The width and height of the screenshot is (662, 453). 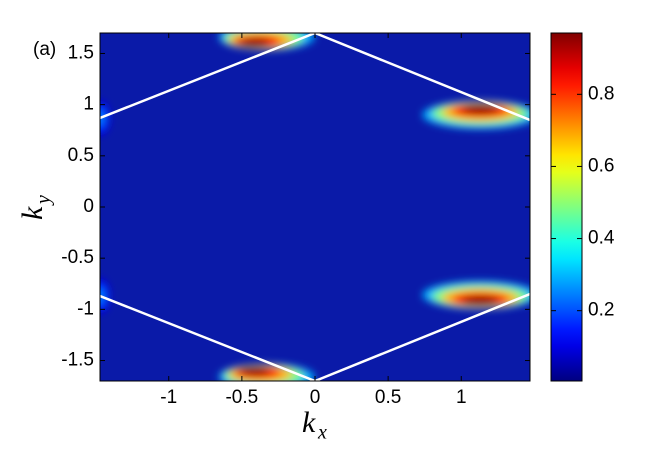 What do you see at coordinates (461, 397) in the screenshot?
I see `x-tick-label: 1` at bounding box center [461, 397].